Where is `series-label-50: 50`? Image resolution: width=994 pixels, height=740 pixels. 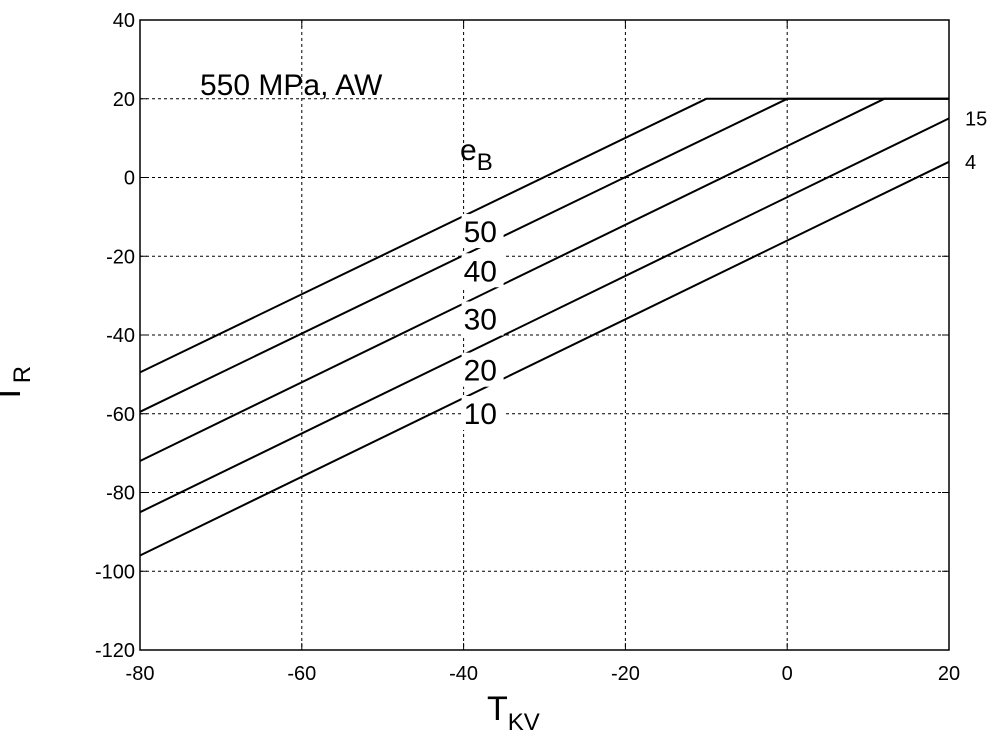 series-label-50: 50 is located at coordinates (480, 232).